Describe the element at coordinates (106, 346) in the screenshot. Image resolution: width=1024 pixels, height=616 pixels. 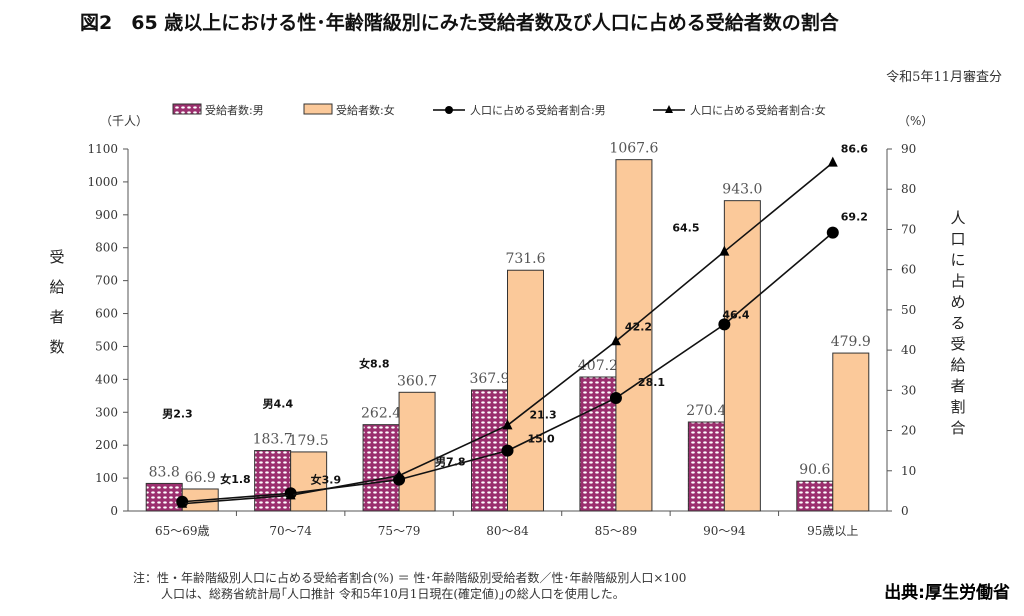
I see `y-tick-label: 500` at that location.